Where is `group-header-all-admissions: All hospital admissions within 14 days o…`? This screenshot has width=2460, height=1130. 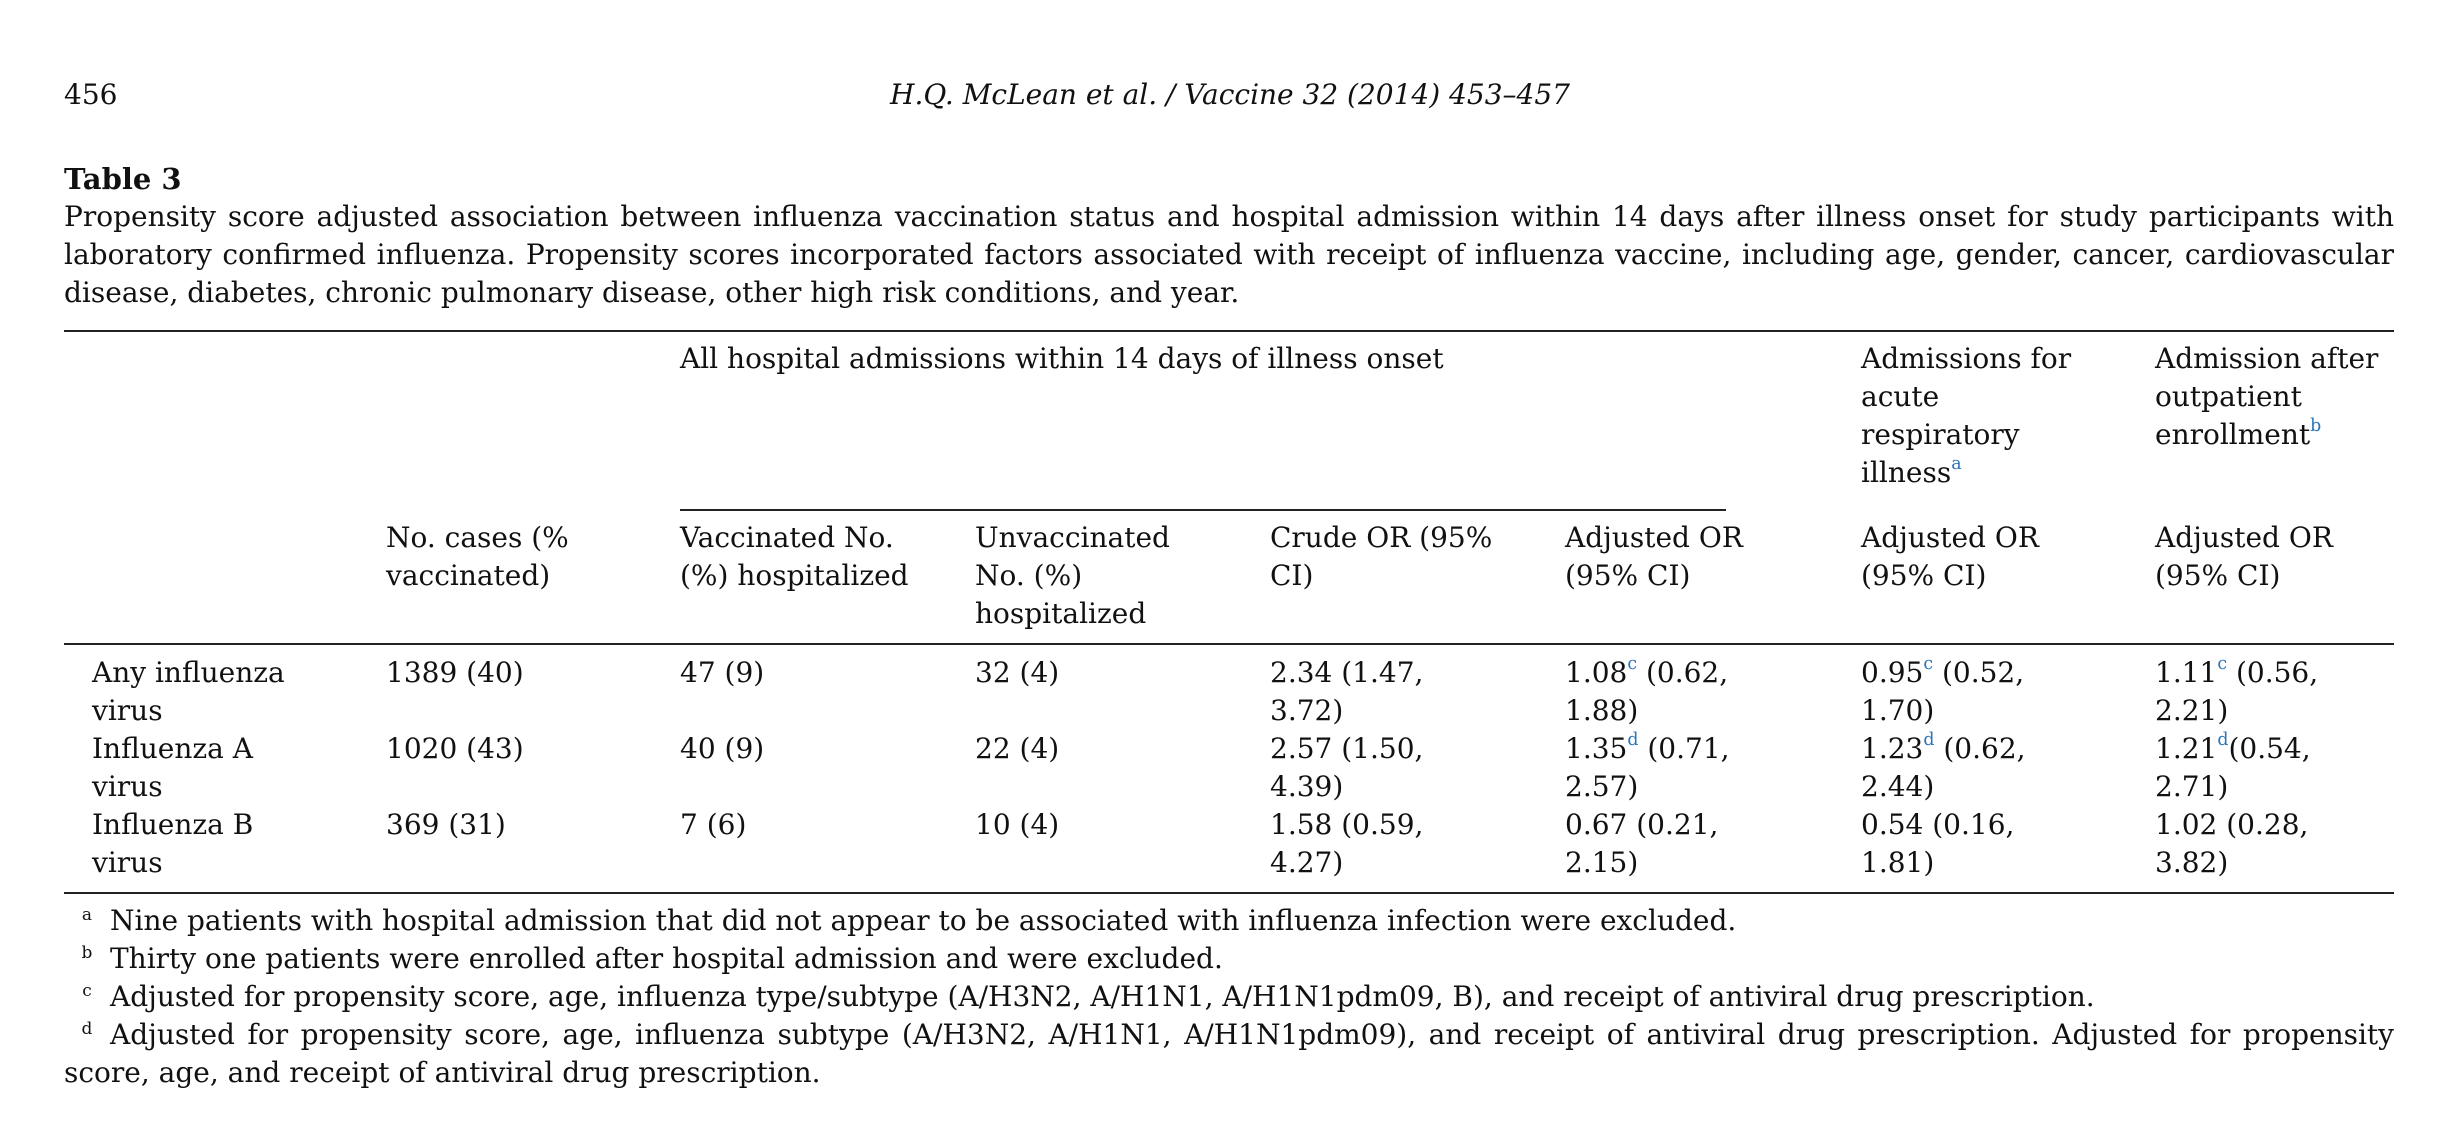 group-header-all-admissions: All hospital admissions within 14 days o… is located at coordinates (1062, 358).